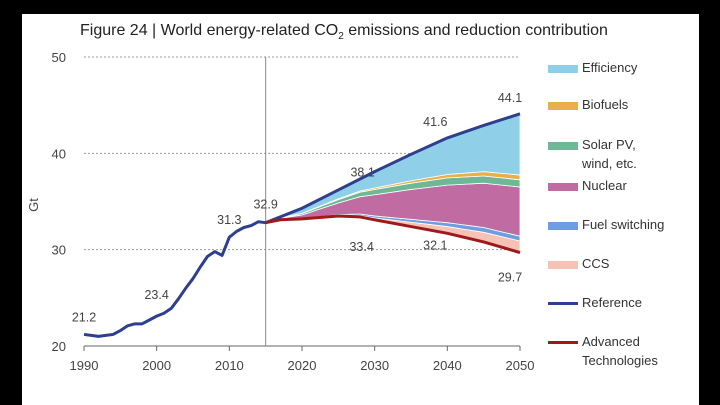 This screenshot has height=405, width=720. What do you see at coordinates (302, 365) in the screenshot?
I see `x-tick-label: 2020` at bounding box center [302, 365].